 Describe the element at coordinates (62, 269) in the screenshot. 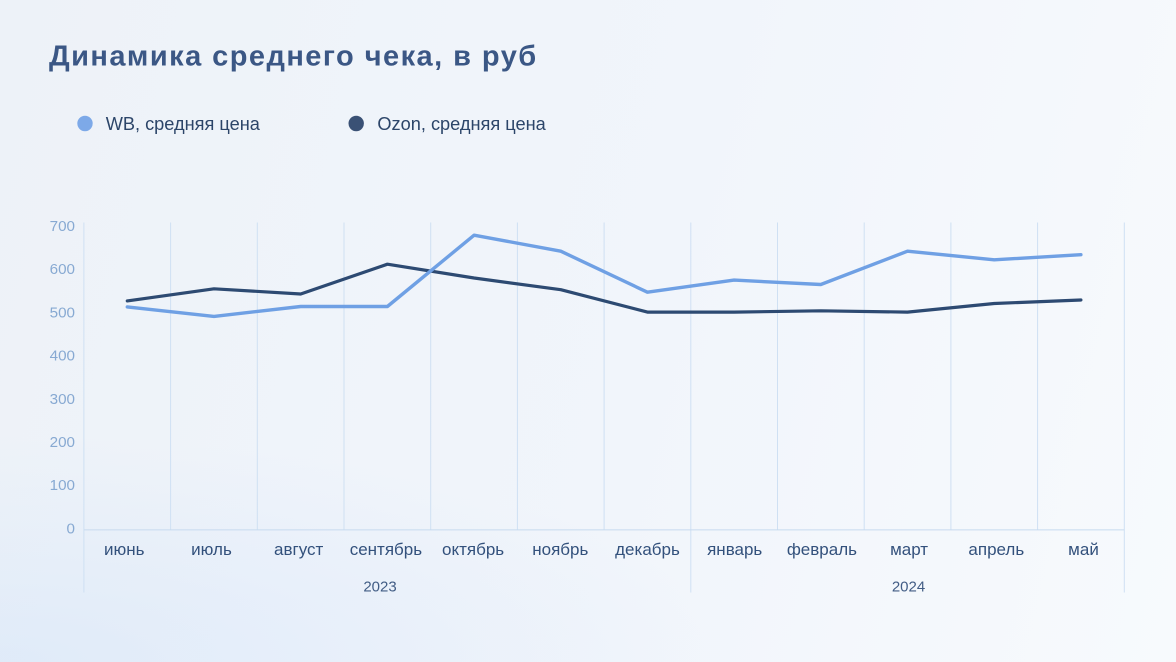

I see `svg-text: 600` at that location.